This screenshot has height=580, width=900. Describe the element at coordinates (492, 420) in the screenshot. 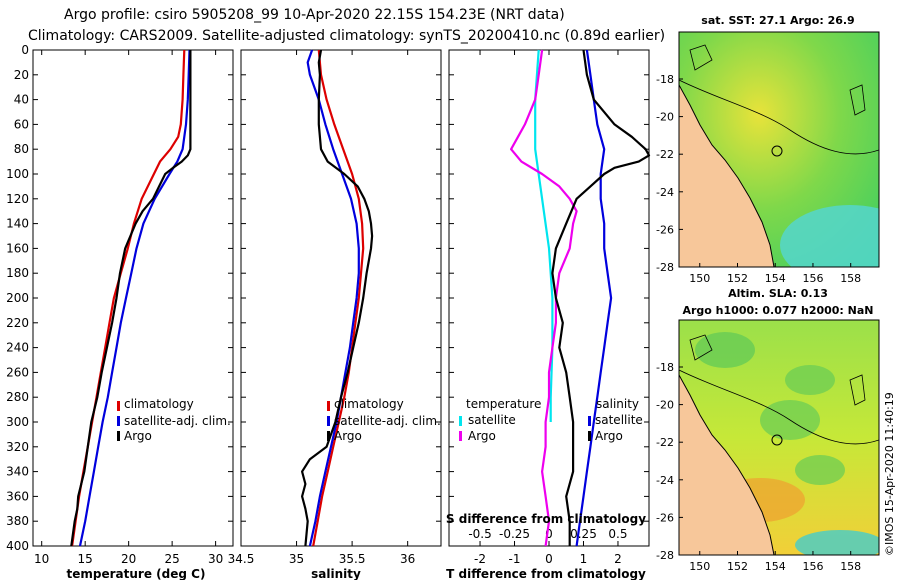

I see `legend-label-t-satellite: satellite` at that location.